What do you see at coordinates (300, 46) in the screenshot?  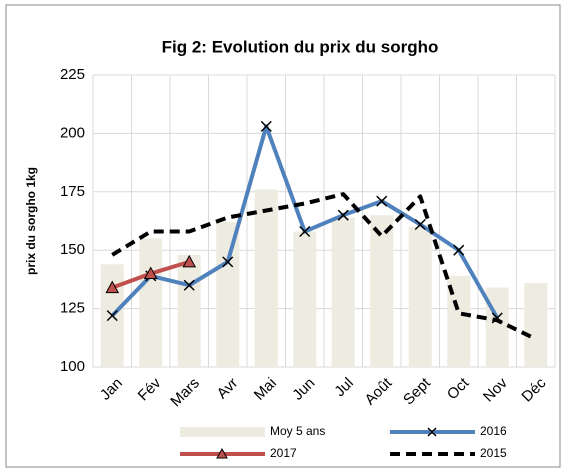 I see `chart-title: Fig 2: Evolution du prix du sorgho` at bounding box center [300, 46].